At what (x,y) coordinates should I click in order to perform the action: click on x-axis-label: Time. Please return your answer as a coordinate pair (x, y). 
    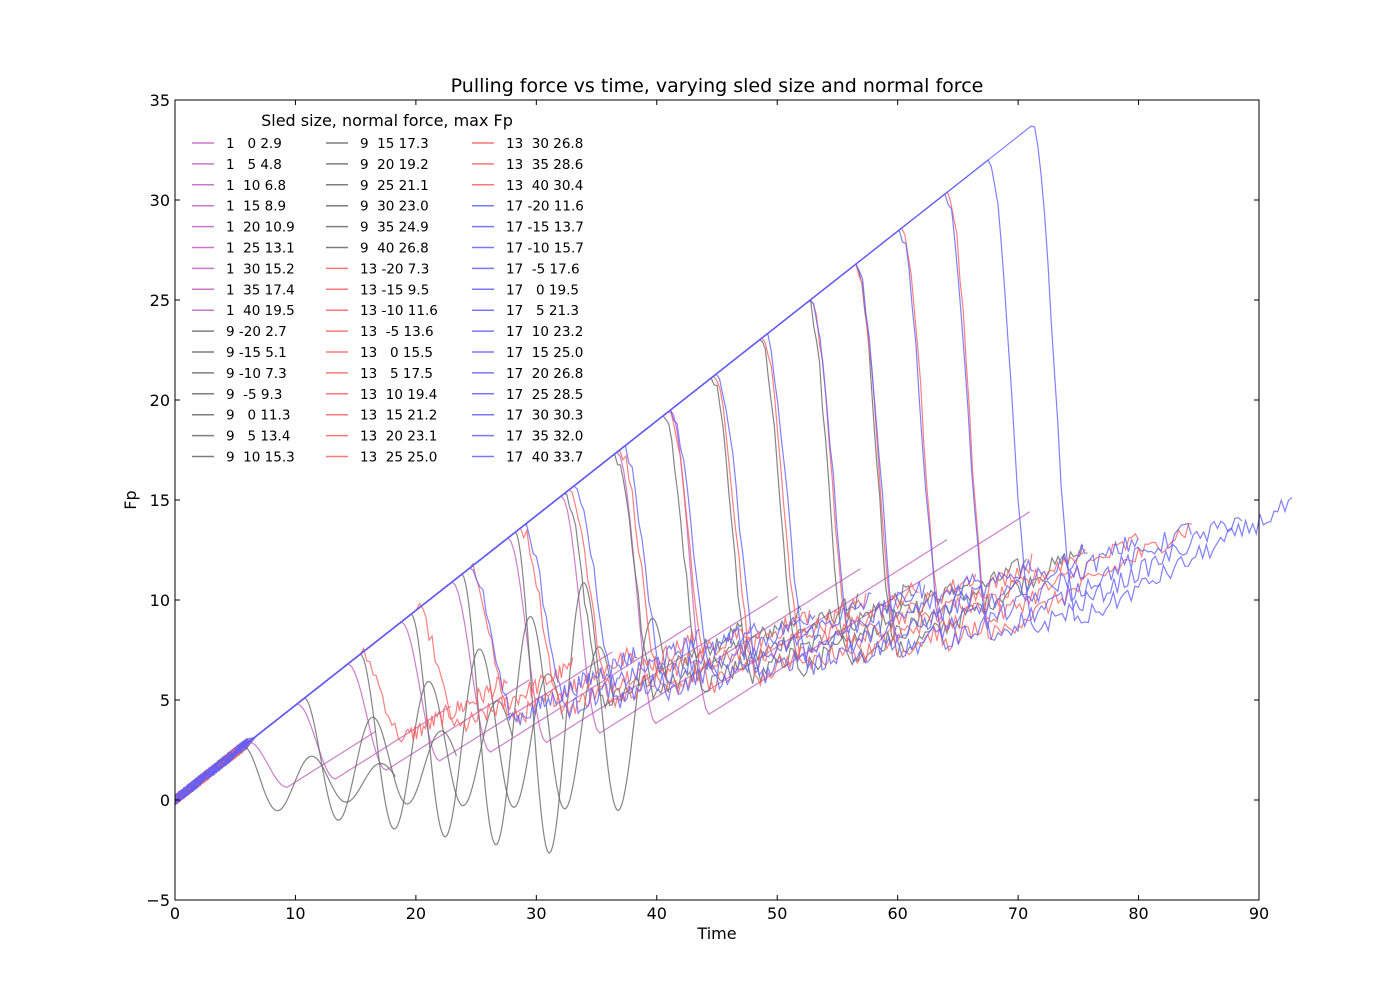
    Looking at the image, I should click on (716, 933).